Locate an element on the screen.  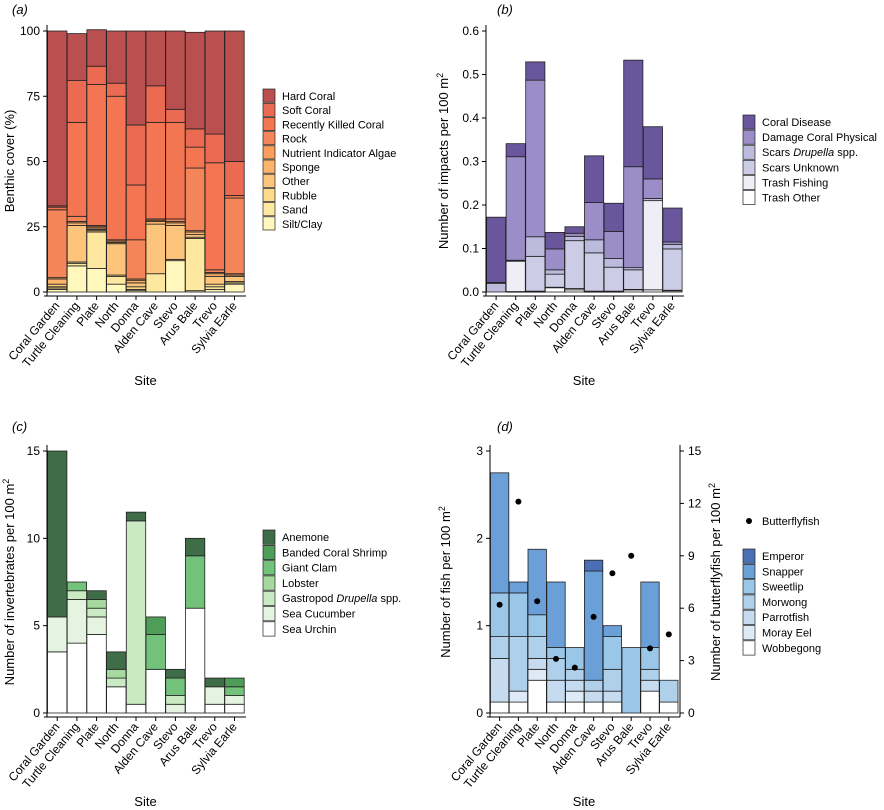
bar-a-sand-arus-bale is located at coordinates (195, 265).